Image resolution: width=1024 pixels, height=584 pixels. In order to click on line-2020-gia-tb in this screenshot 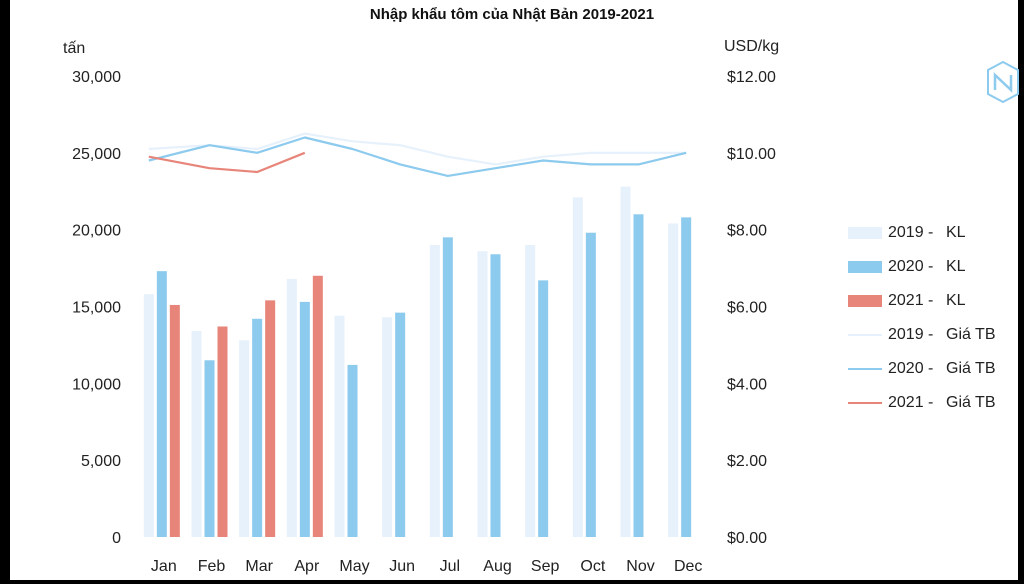, I will do `click(417, 156)`.